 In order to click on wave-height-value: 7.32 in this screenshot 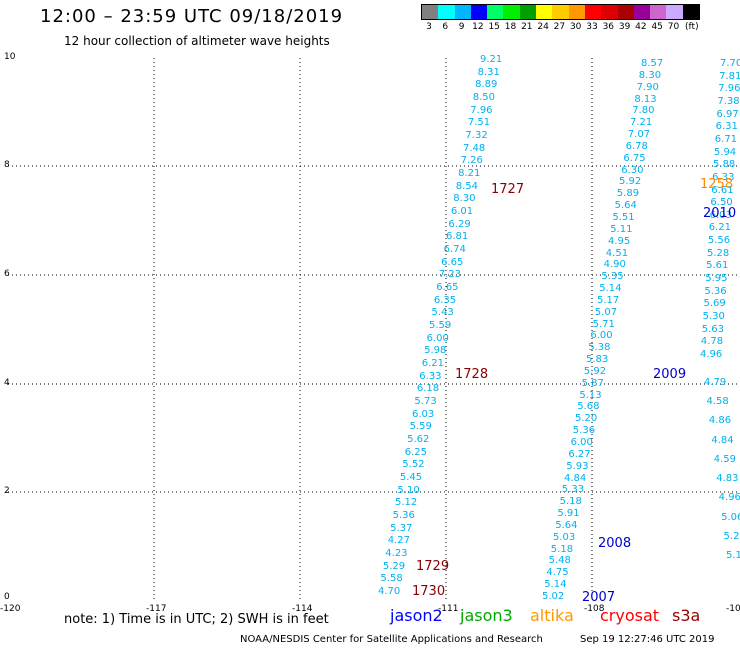, I will do `click(476, 135)`.